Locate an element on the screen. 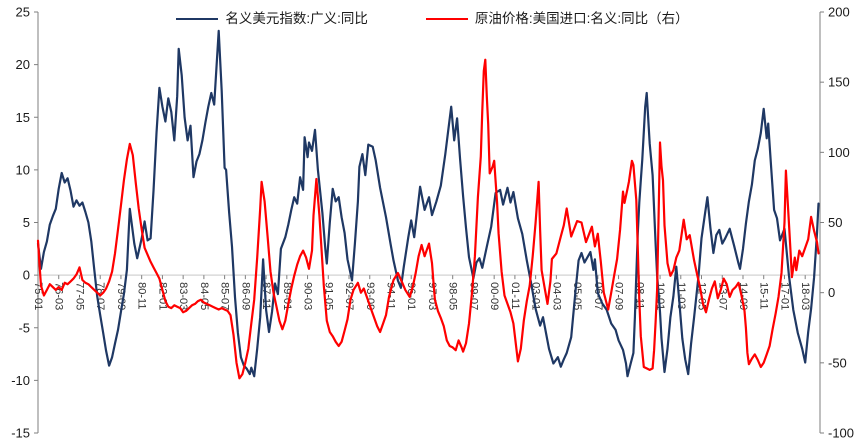 The image size is (865, 443). x-axis-label: 92-07 is located at coordinates (349, 296).